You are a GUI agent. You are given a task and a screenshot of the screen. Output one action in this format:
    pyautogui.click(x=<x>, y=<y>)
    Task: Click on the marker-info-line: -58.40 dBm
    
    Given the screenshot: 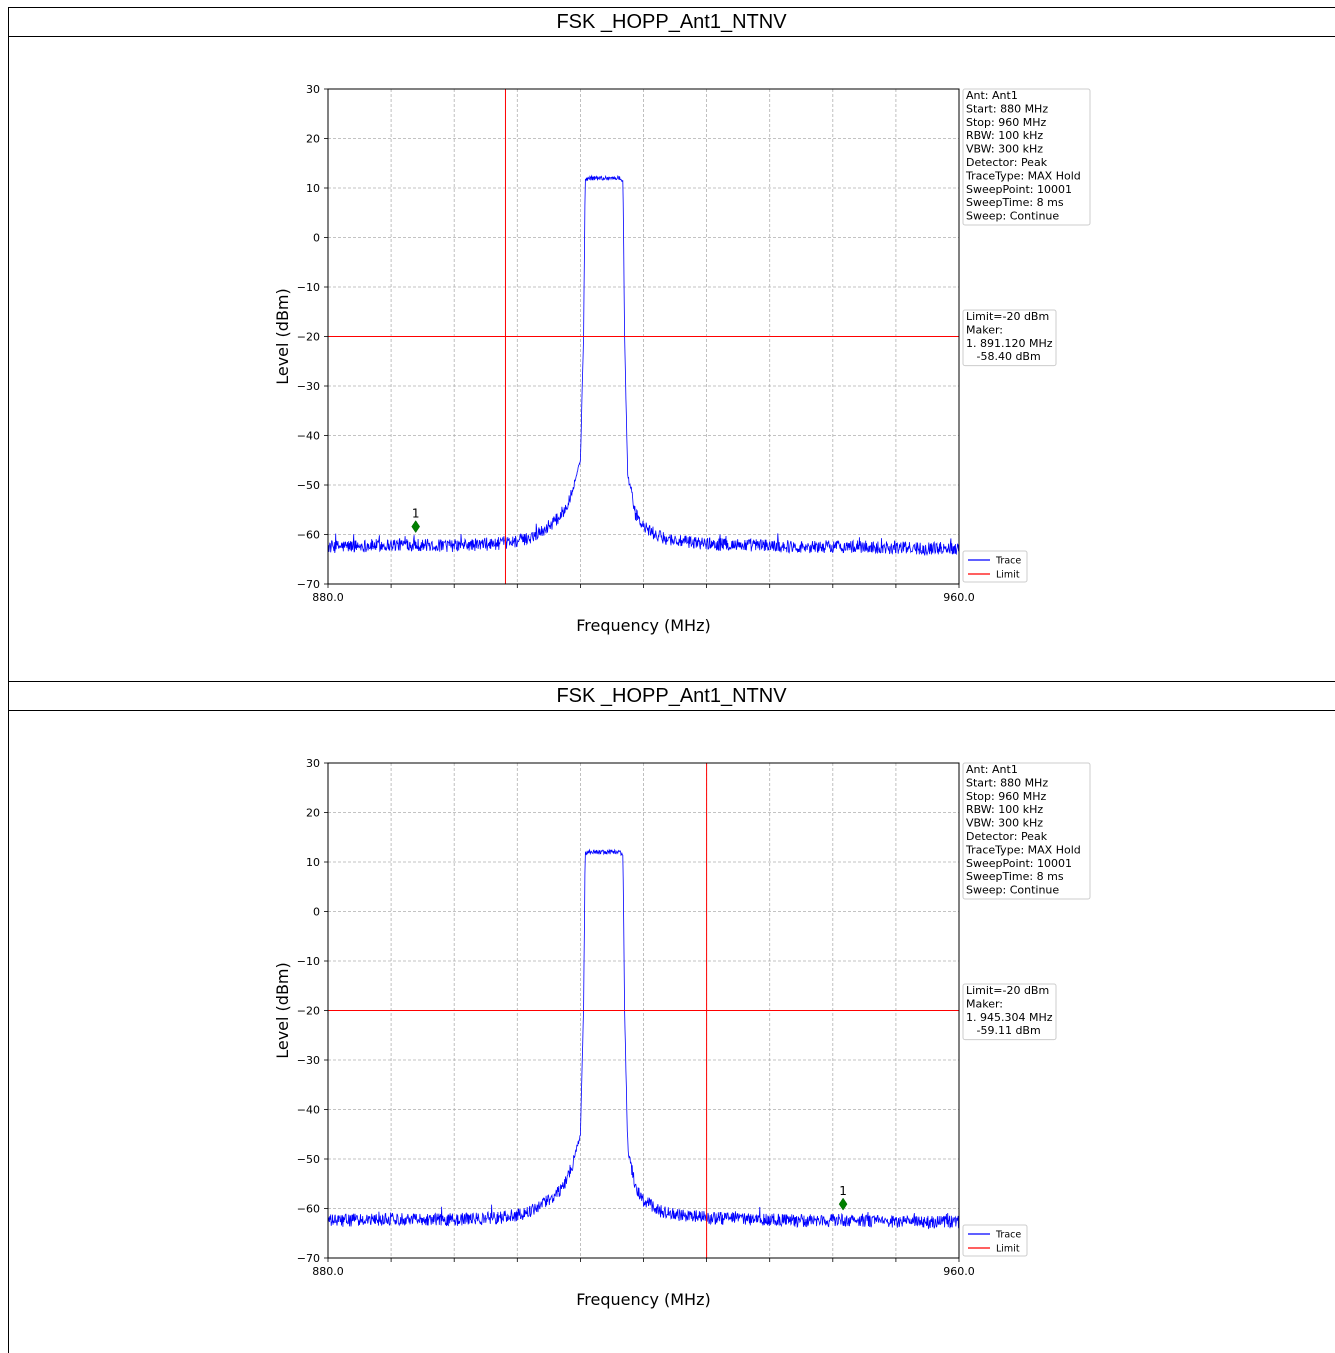 What is the action you would take?
    pyautogui.click(x=1003, y=356)
    